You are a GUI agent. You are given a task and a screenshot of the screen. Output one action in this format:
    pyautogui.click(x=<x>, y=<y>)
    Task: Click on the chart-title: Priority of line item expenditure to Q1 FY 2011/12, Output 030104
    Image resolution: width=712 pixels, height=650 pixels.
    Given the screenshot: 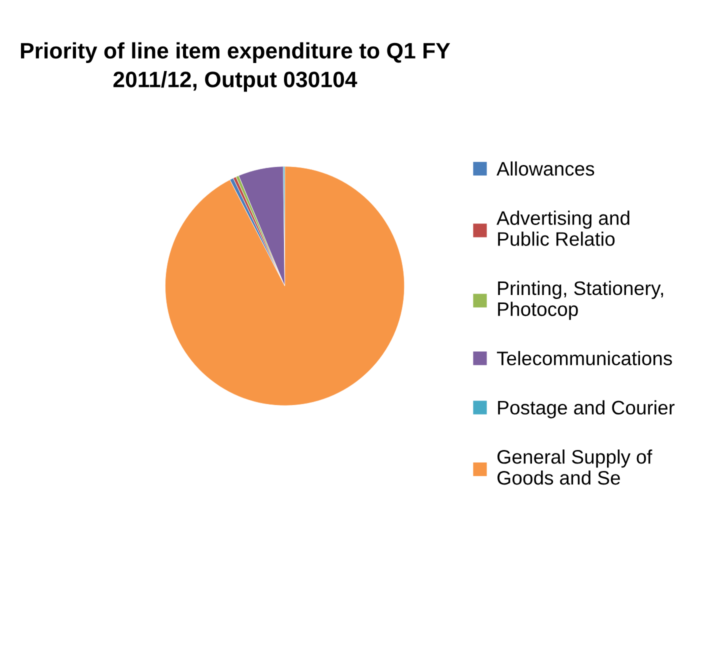 What is the action you would take?
    pyautogui.click(x=235, y=67)
    